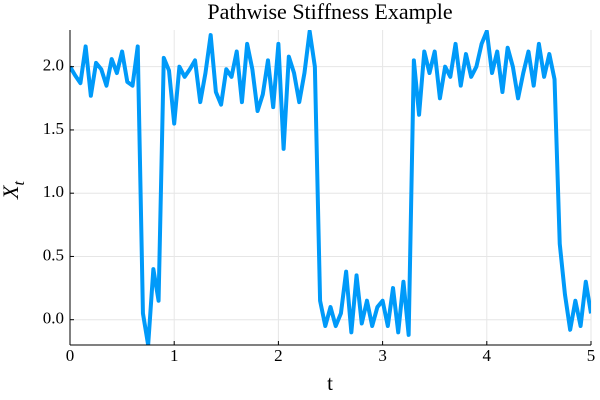 This screenshot has height=400, width=600. Describe the element at coordinates (70, 355) in the screenshot. I see `x-tick-label: 0` at that location.